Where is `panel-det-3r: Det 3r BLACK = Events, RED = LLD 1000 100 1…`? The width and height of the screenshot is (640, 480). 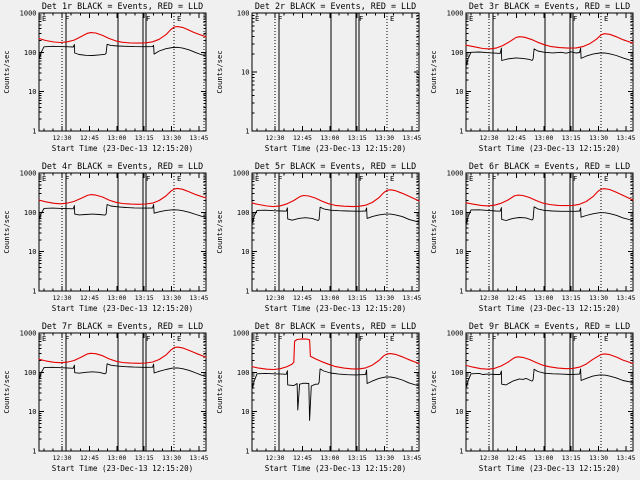
panel-det-3r: Det 3r BLACK = Events, RED = LLD 1000 100 1… is located at coordinates (533, 80).